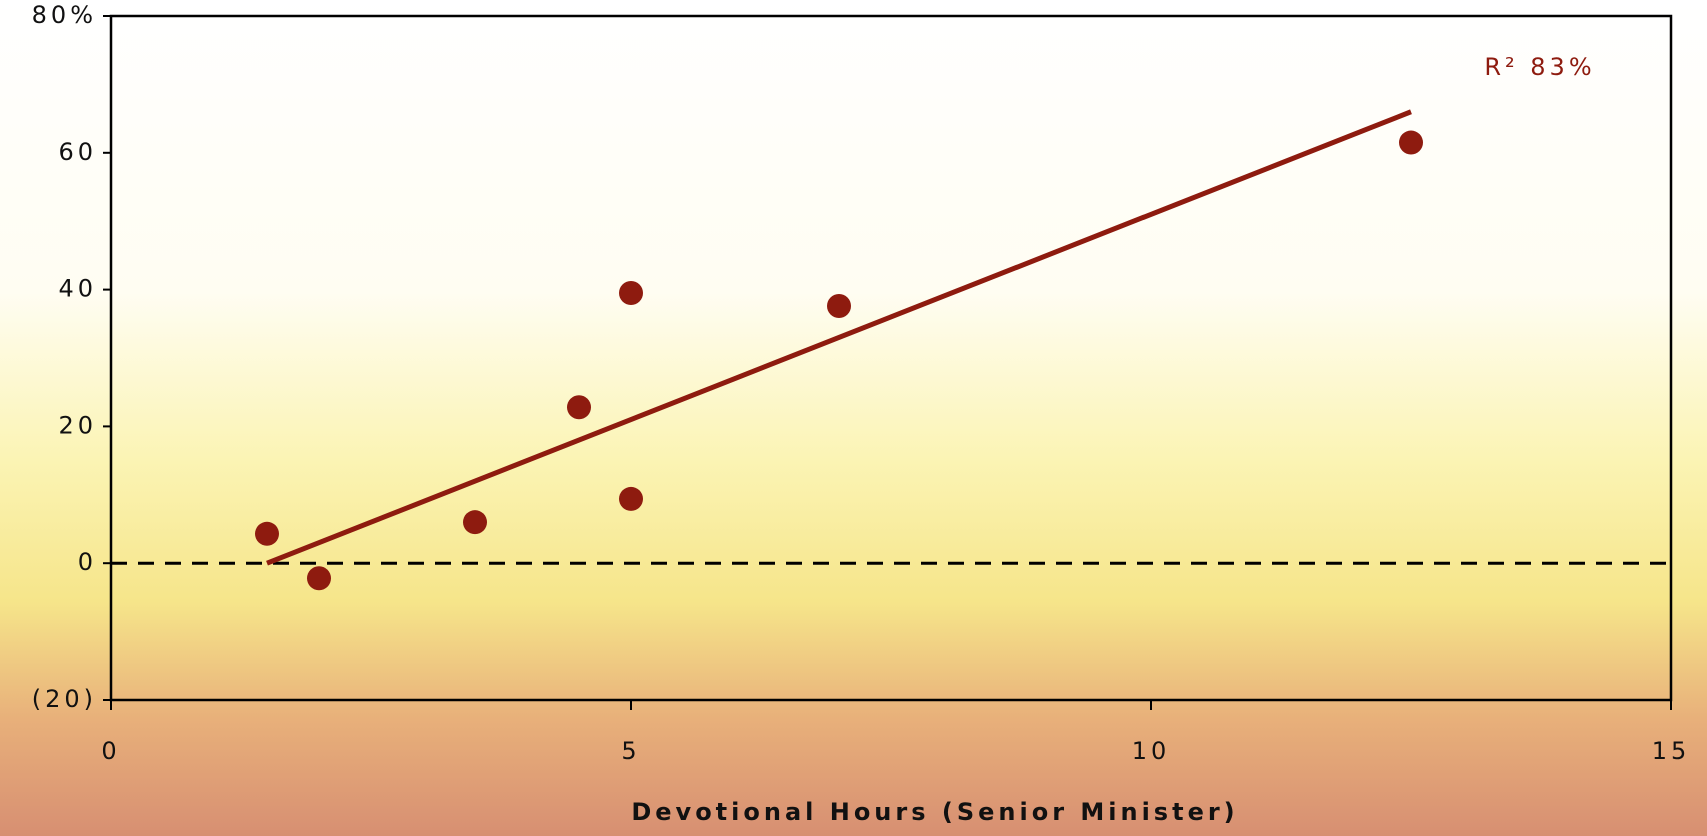 The height and width of the screenshot is (836, 1707). Describe the element at coordinates (110, 751) in the screenshot. I see `x-tick-label: 0` at that location.